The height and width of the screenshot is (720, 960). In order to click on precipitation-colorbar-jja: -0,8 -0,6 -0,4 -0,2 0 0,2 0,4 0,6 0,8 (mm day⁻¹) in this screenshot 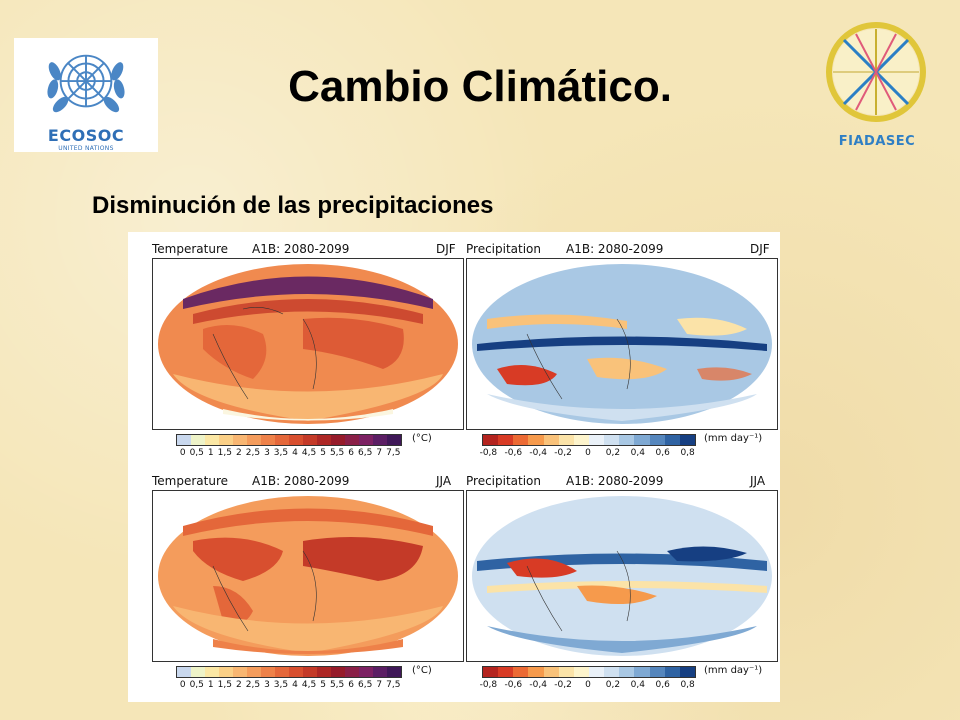, I will do `click(625, 678)`.